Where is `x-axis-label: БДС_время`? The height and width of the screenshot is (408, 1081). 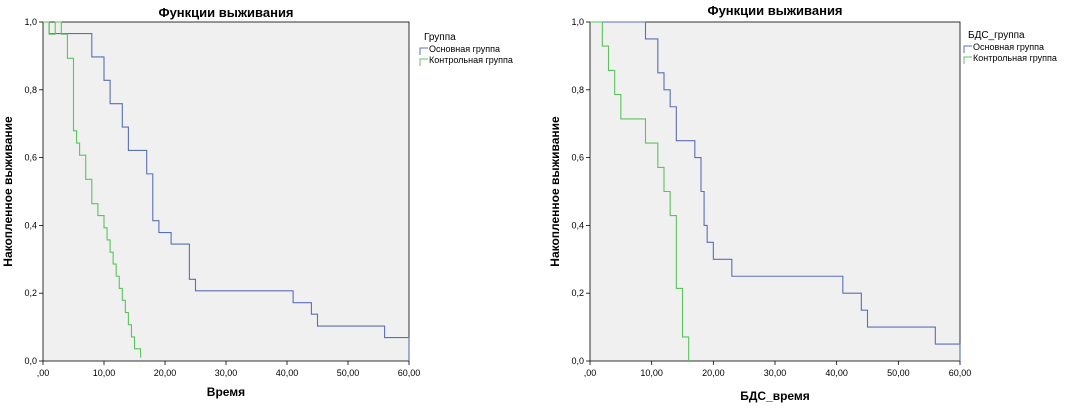 x-axis-label: БДС_время is located at coordinates (775, 396).